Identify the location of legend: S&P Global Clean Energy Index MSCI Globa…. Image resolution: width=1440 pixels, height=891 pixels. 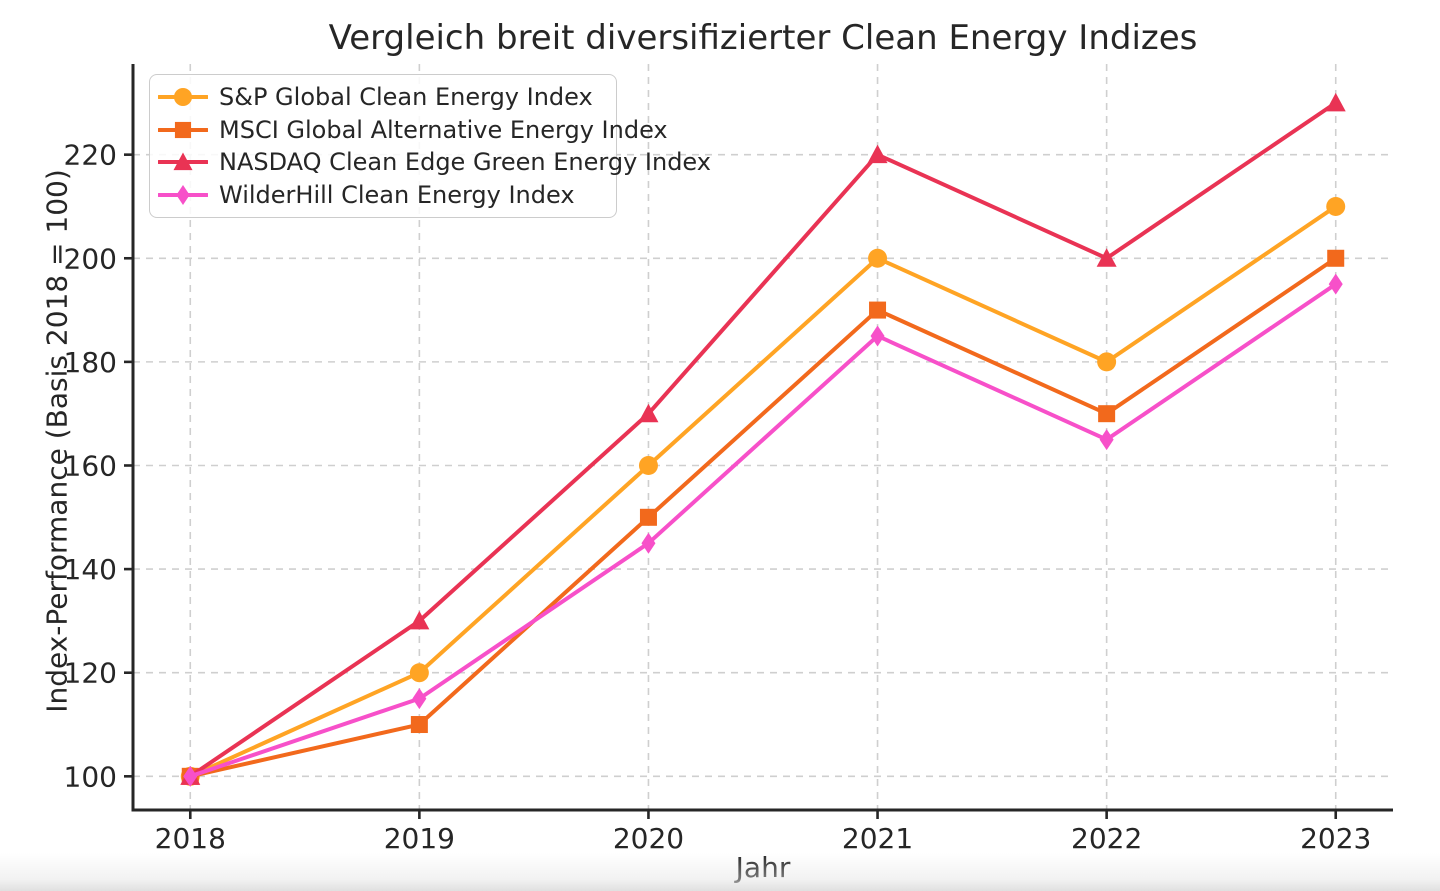
(430, 146).